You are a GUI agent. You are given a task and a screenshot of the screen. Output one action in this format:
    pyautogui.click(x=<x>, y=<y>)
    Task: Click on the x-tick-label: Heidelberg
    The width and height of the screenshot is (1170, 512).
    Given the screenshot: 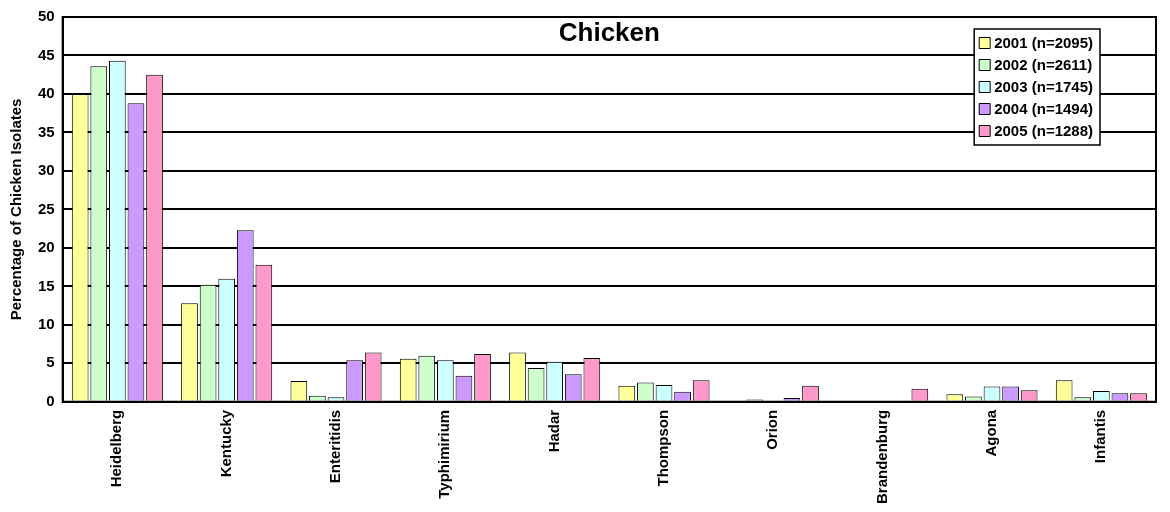 What is the action you would take?
    pyautogui.click(x=116, y=448)
    